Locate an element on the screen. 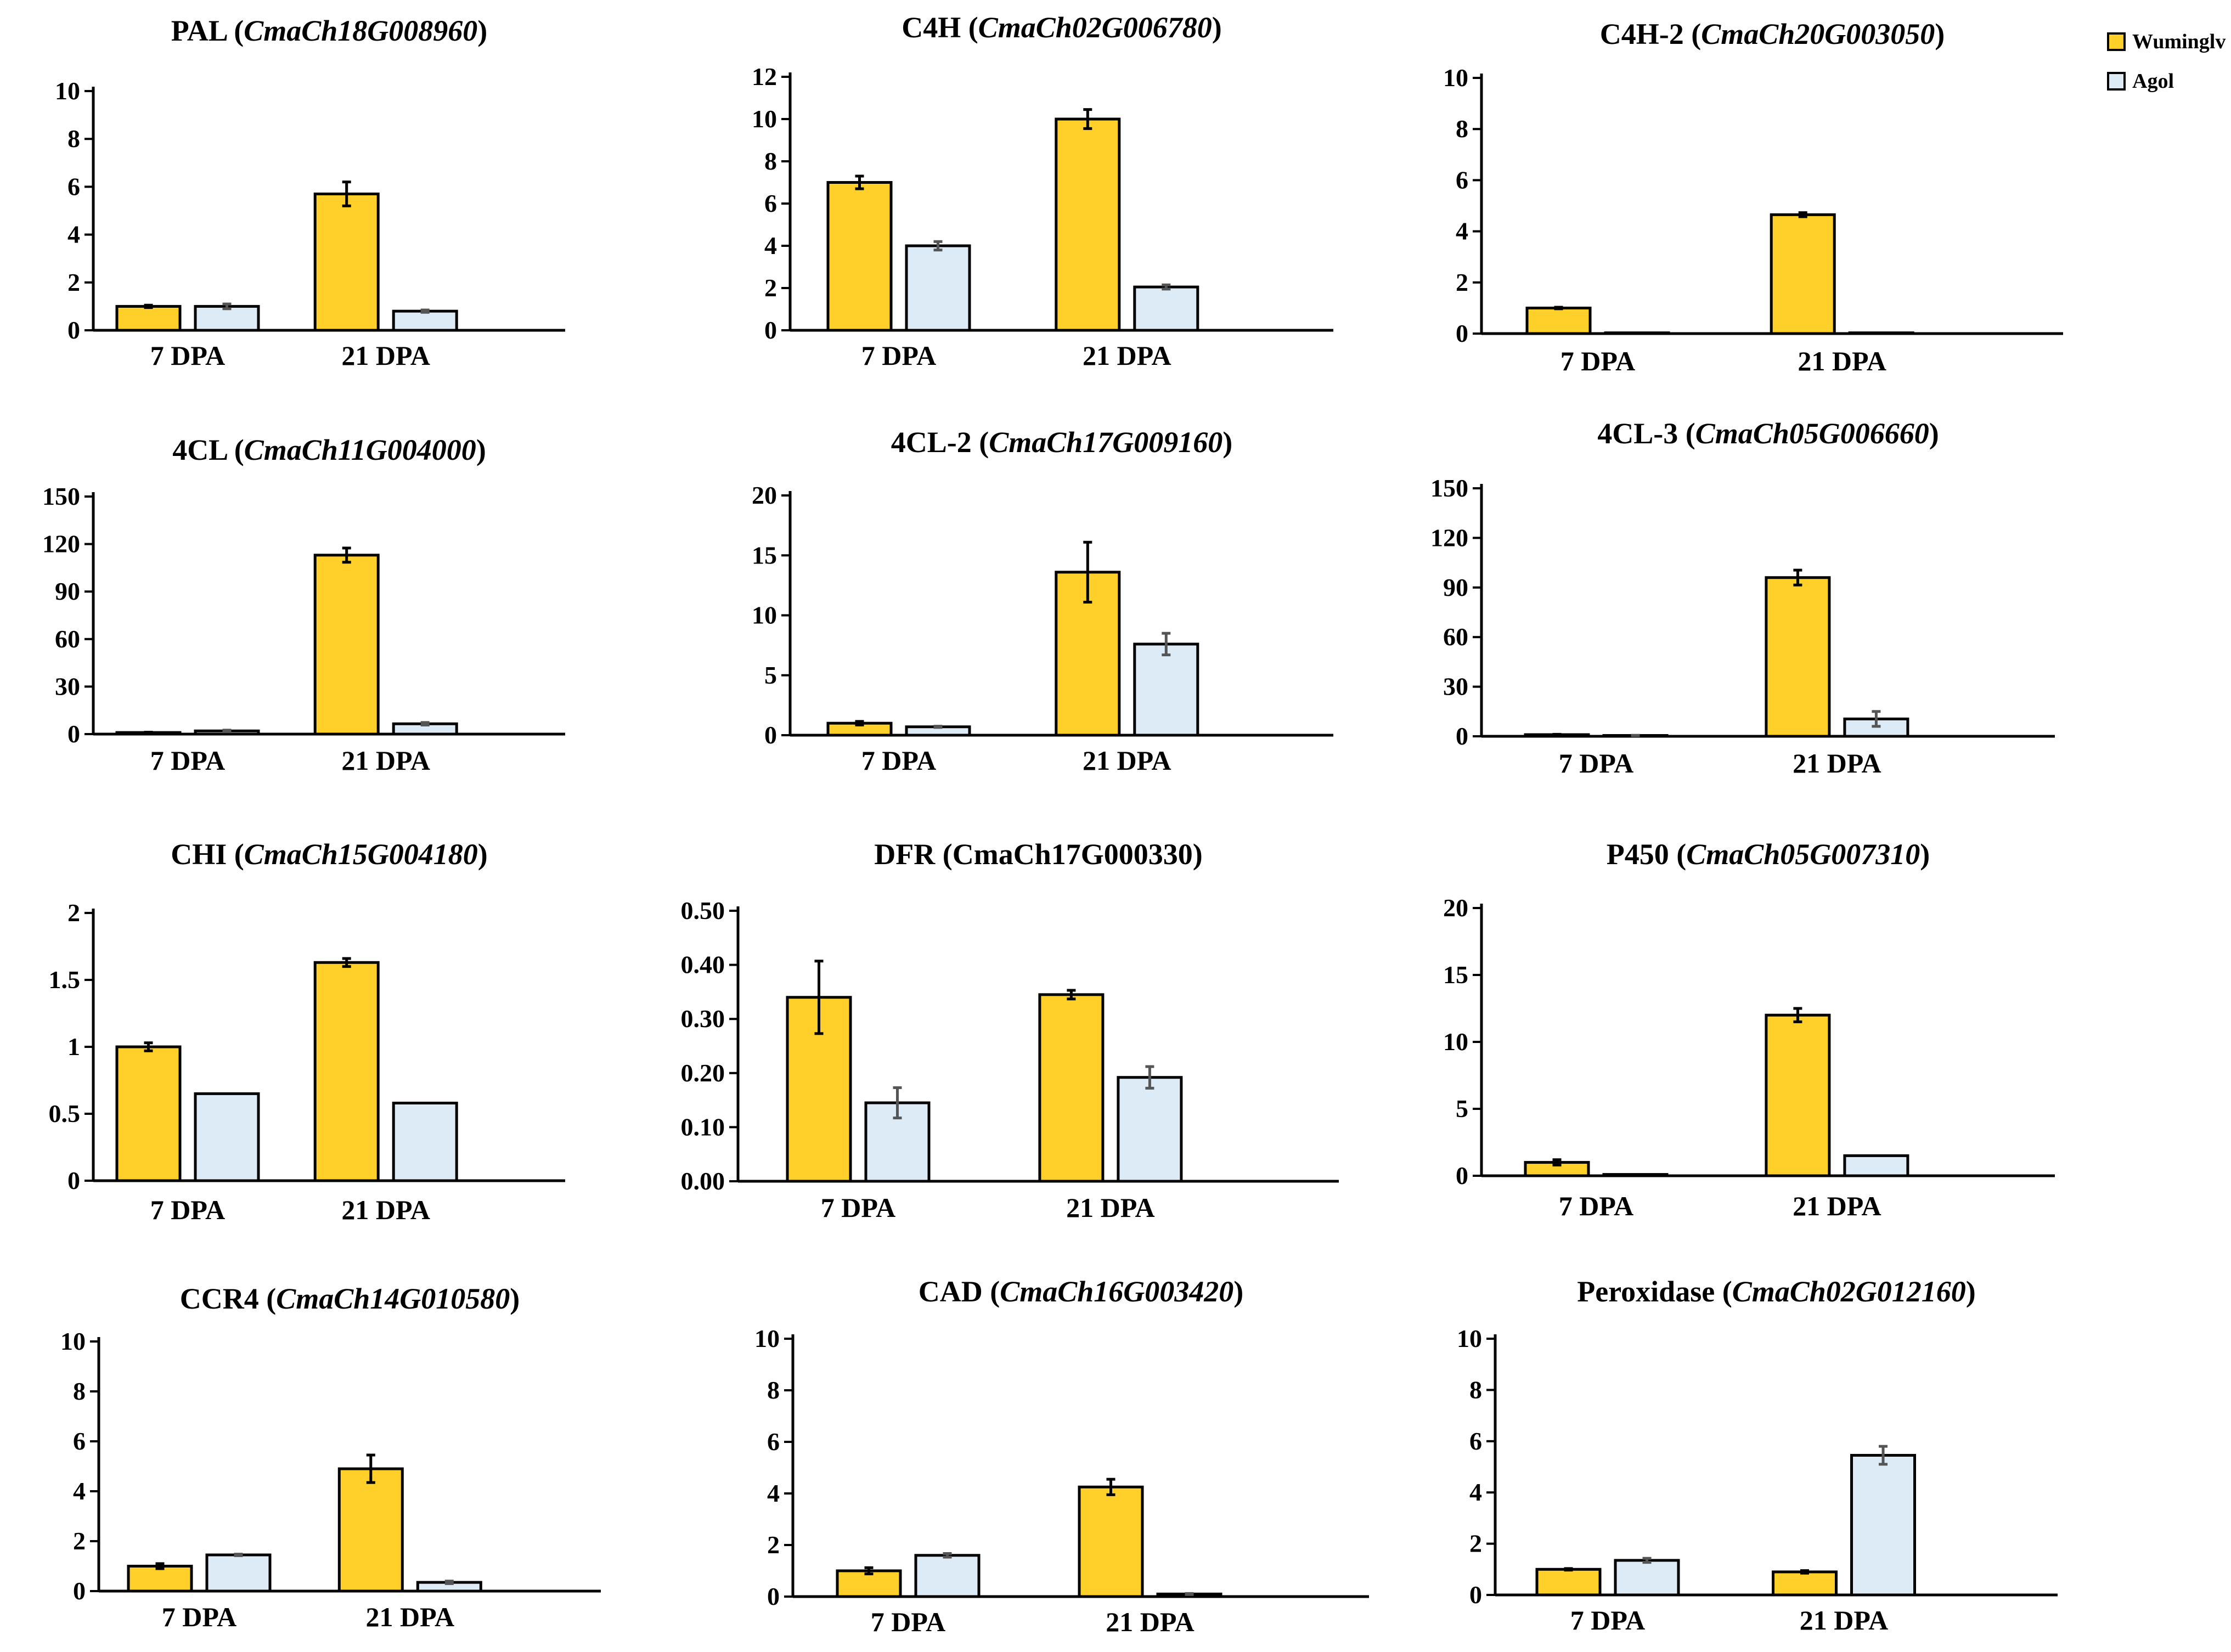 Image resolution: width=2231 pixels, height=1652 pixels. chart-title-gene-id: CmaCh18G008960 is located at coordinates (360, 30).